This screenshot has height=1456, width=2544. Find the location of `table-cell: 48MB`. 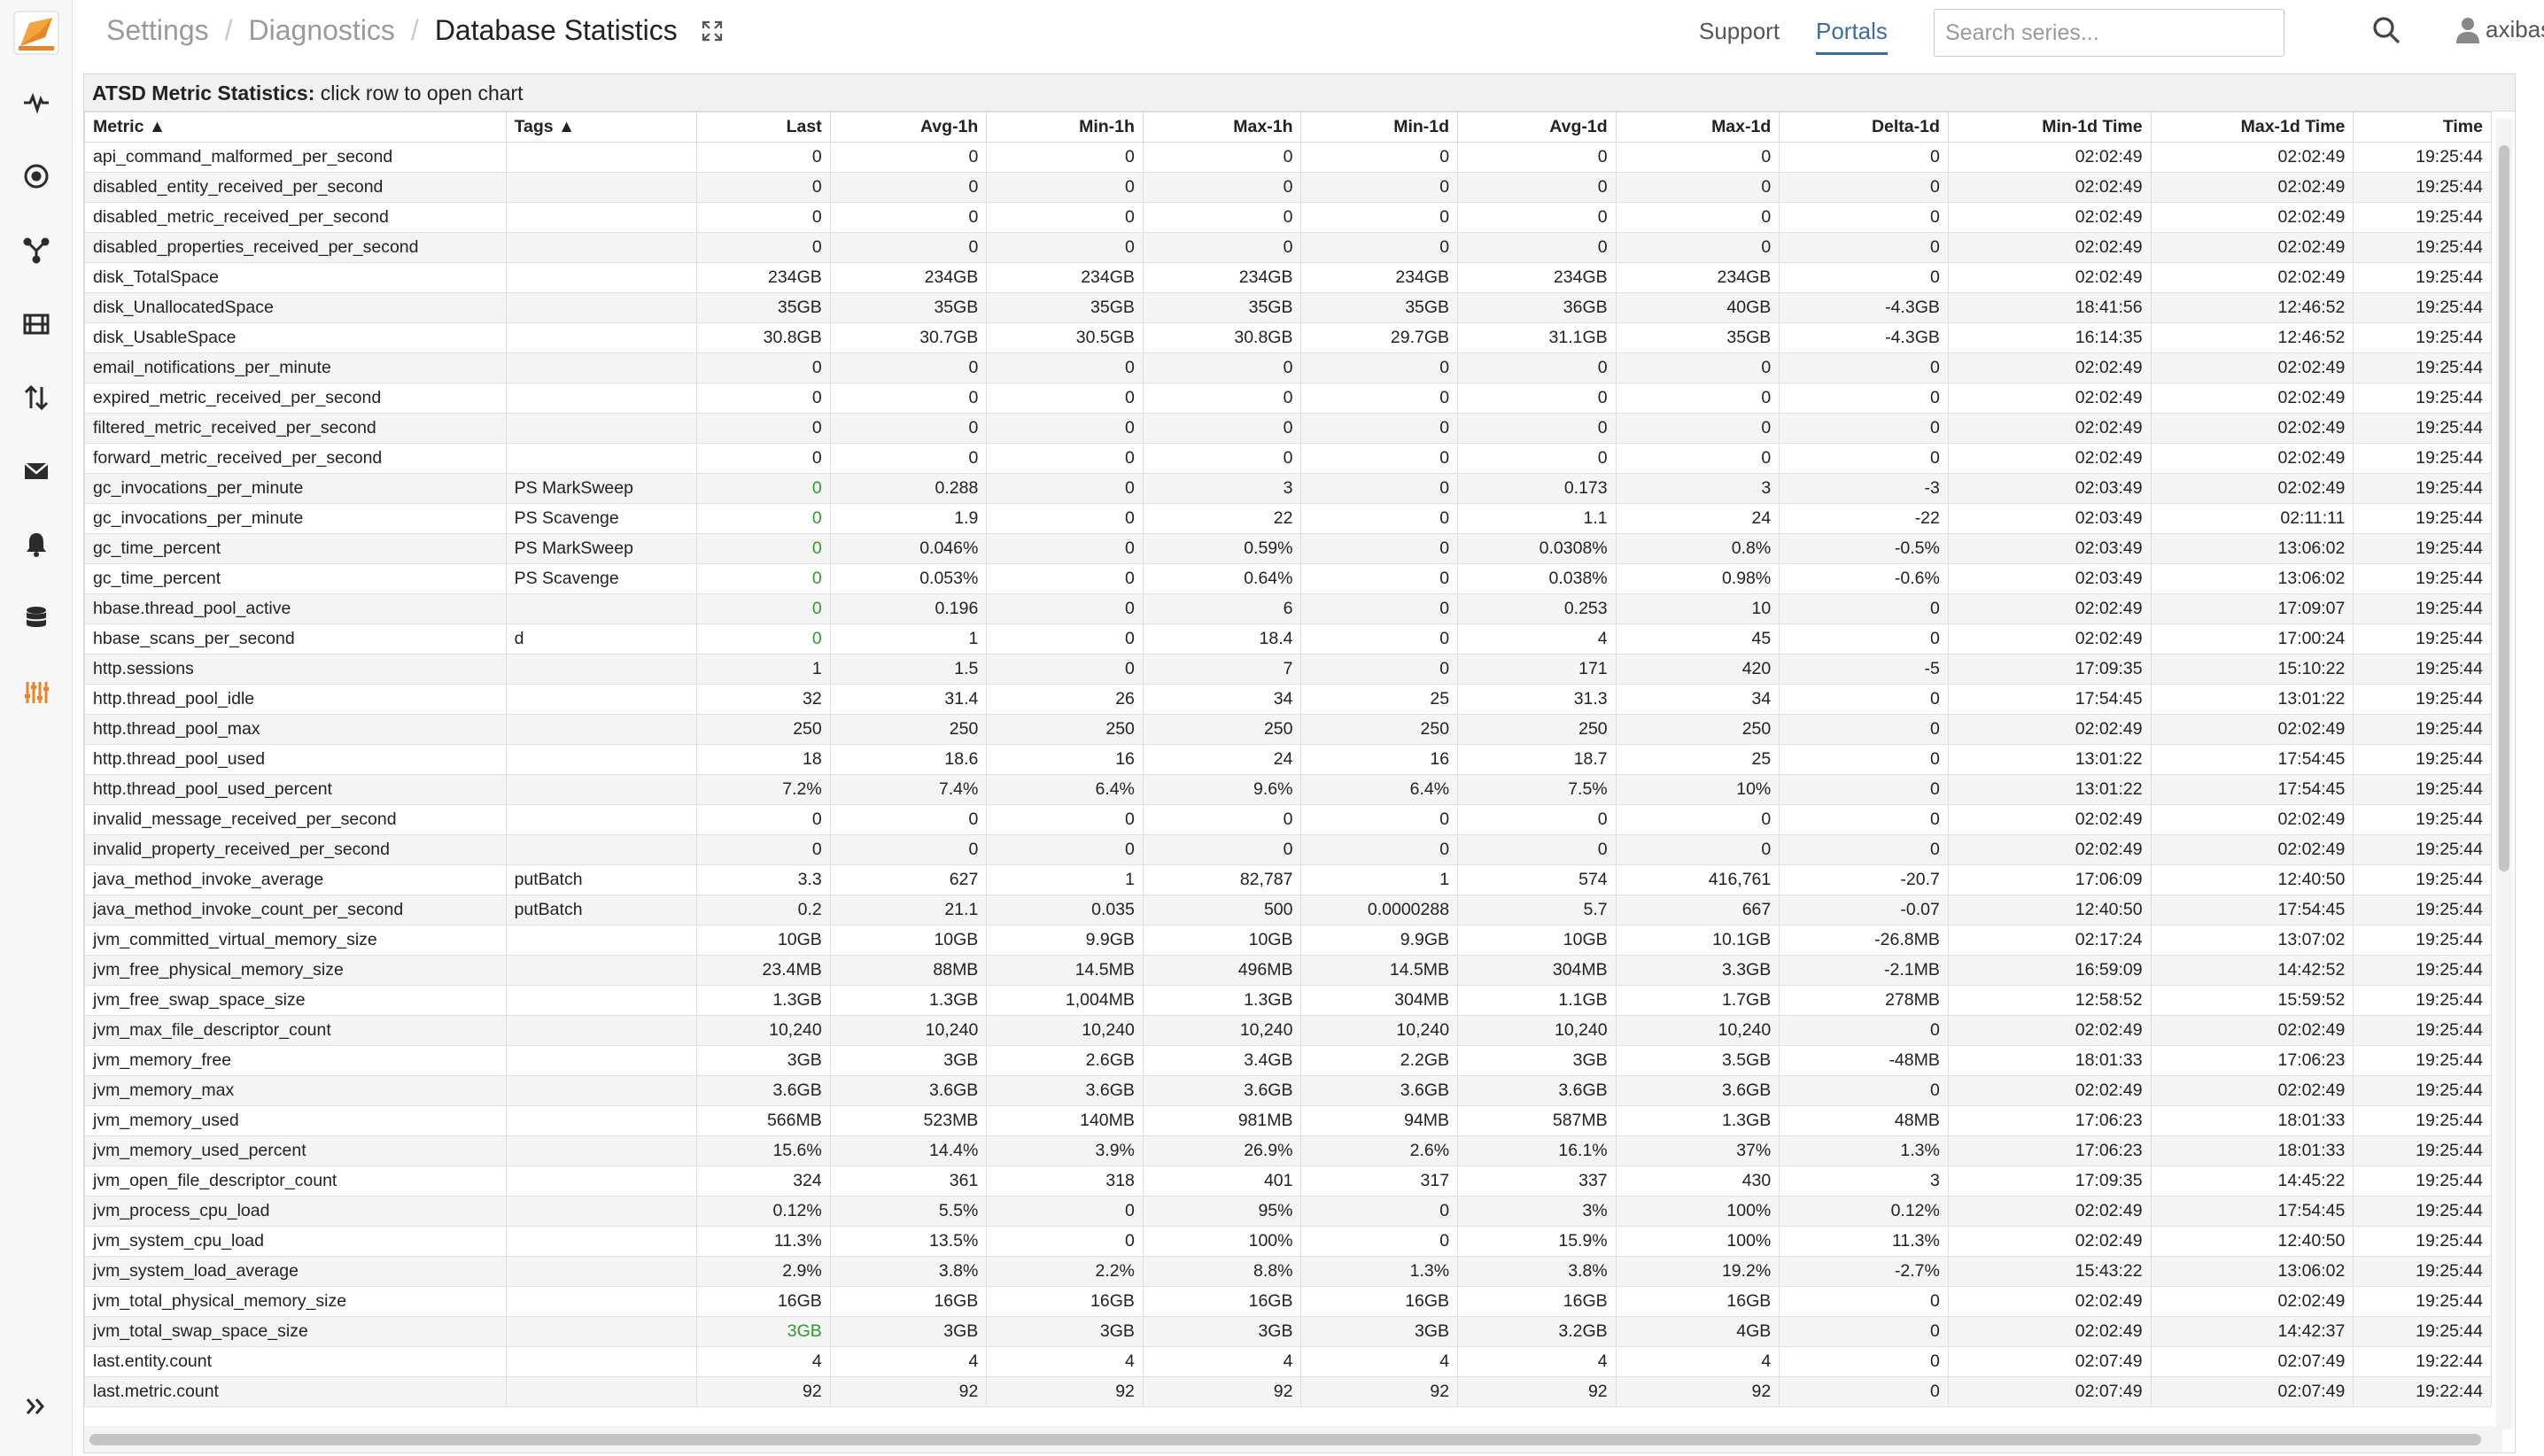

table-cell: 48MB is located at coordinates (1864, 1120).